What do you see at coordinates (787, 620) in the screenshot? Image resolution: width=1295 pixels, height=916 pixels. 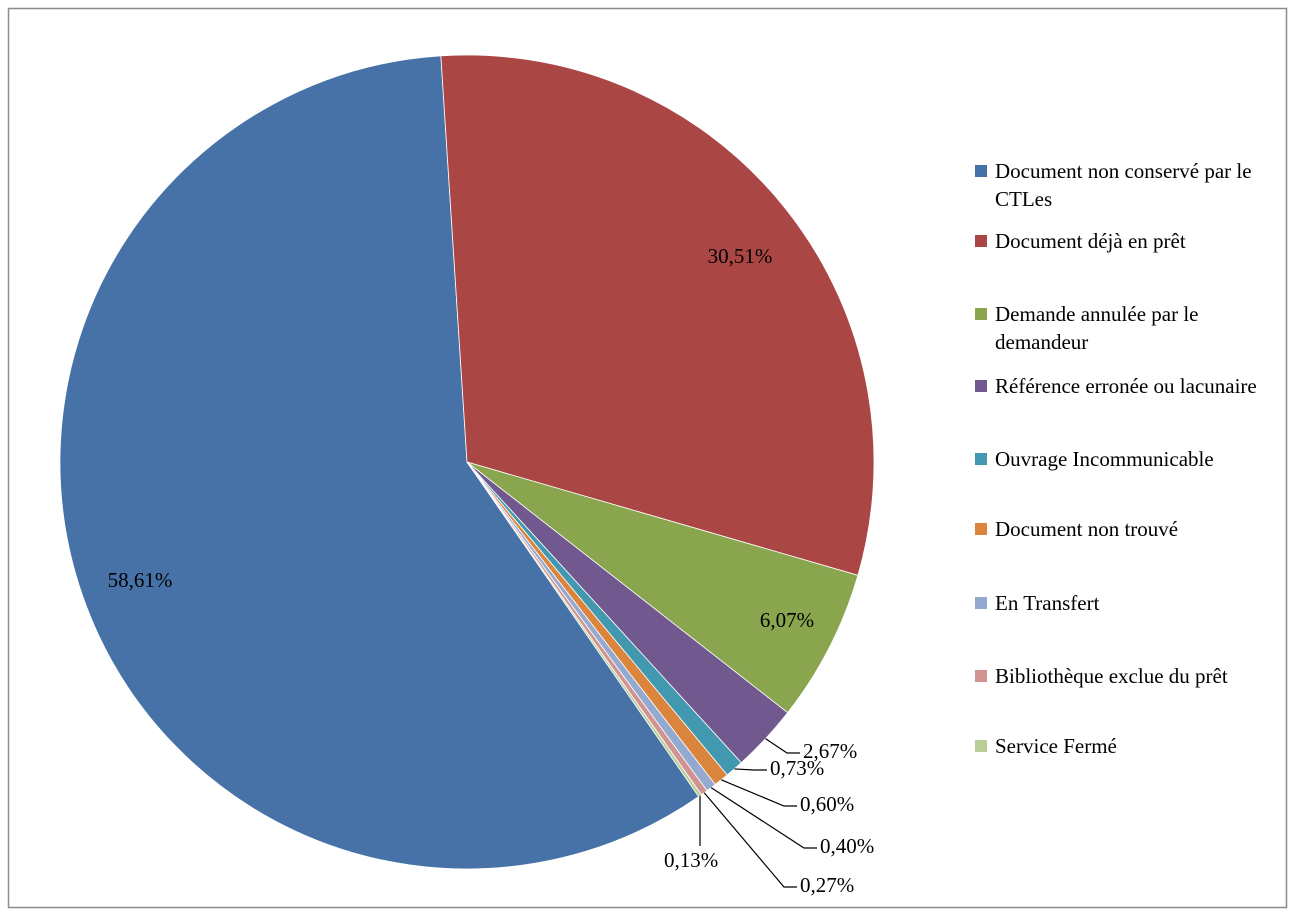 I see `data-label: 6,07%` at bounding box center [787, 620].